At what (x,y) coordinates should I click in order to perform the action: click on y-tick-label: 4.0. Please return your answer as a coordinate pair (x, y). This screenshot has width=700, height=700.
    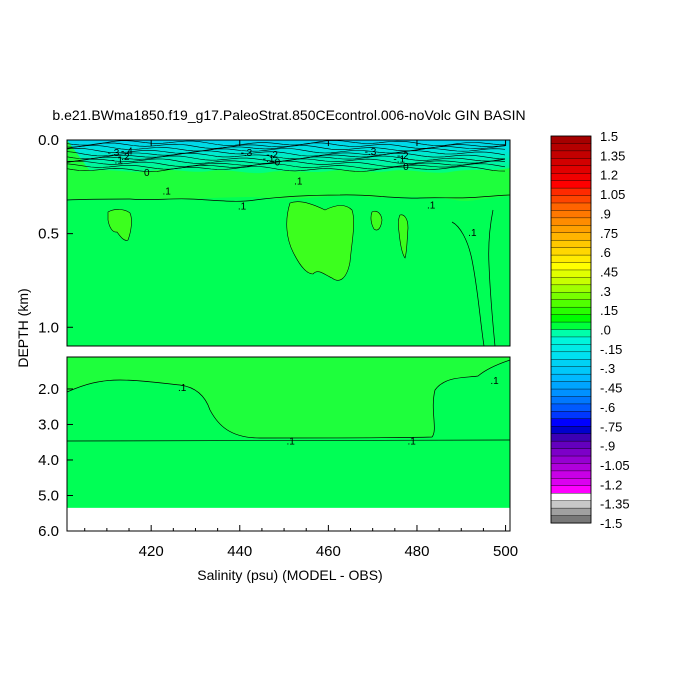
    Looking at the image, I should click on (48, 460).